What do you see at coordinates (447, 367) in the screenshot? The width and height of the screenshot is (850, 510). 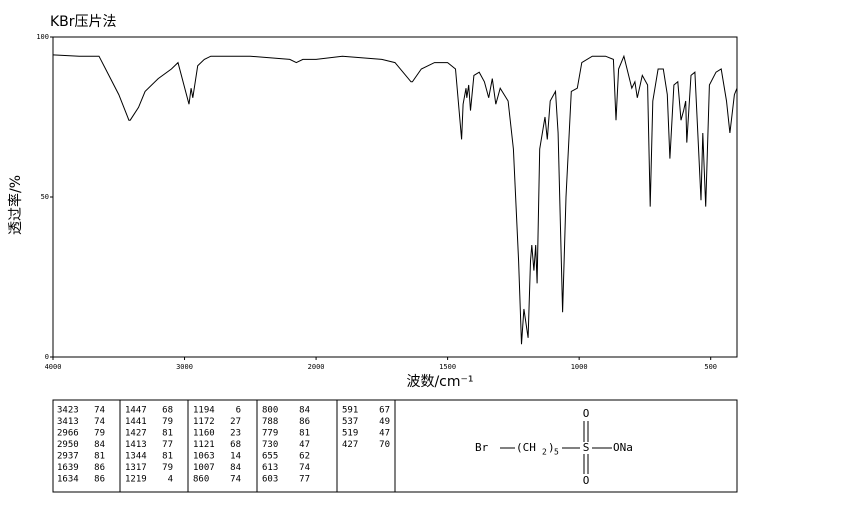 I see `x-tick-label: 1500` at bounding box center [447, 367].